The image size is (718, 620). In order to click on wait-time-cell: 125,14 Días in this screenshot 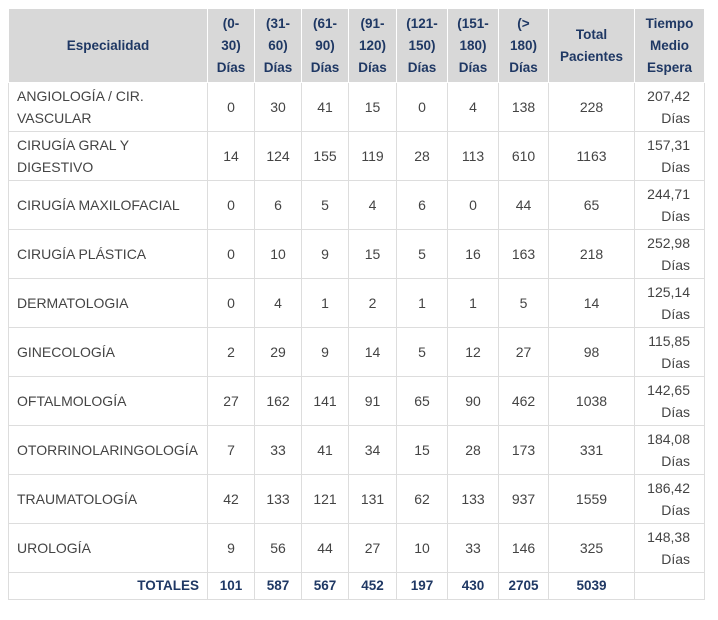, I will do `click(669, 303)`.